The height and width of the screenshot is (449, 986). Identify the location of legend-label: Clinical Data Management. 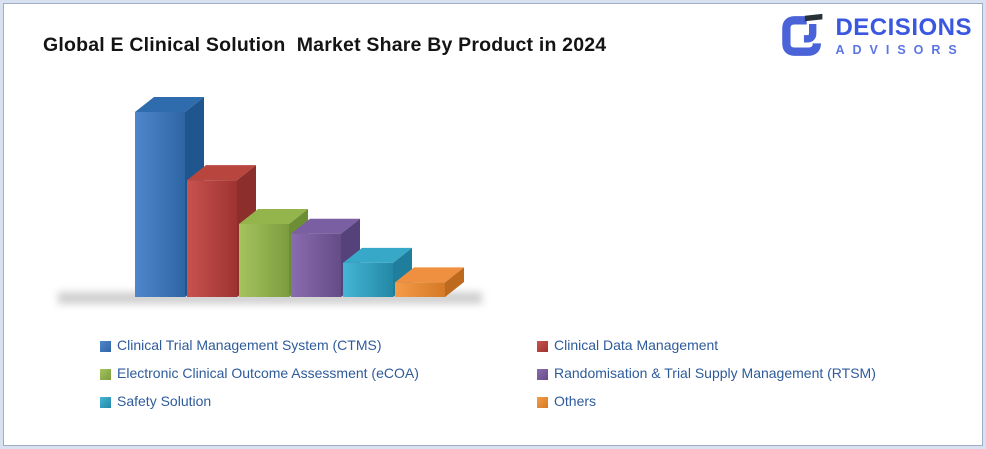
(636, 345).